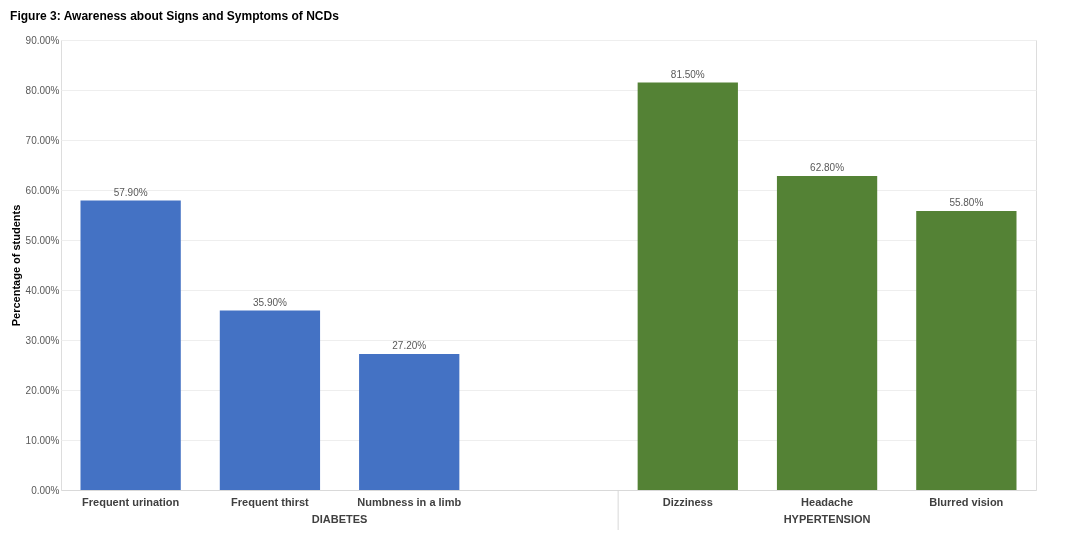  I want to click on x-tick-label: Dizziness, so click(687, 501).